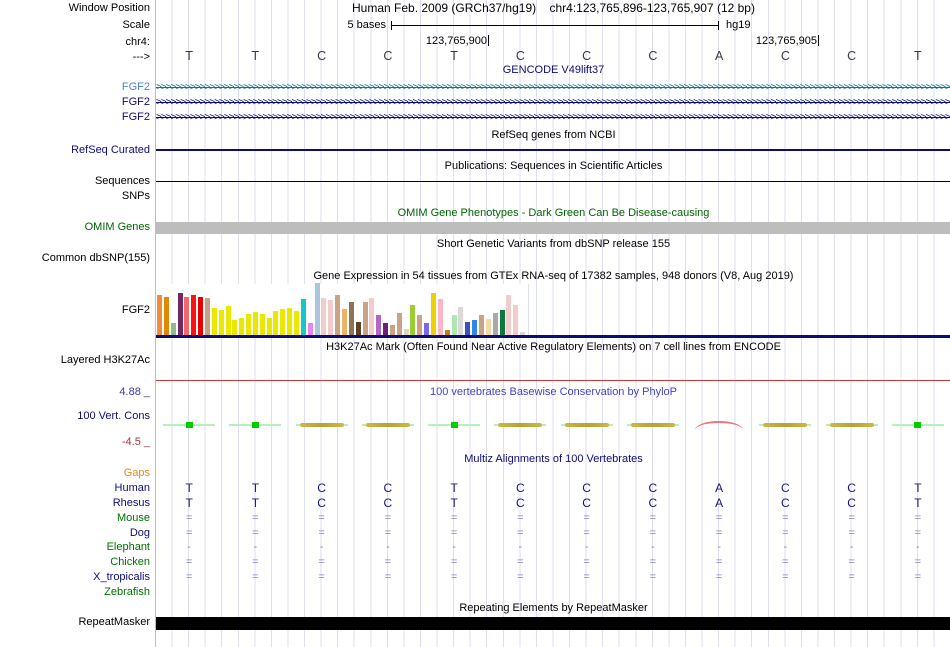 The height and width of the screenshot is (647, 950). I want to click on repeatmasker-item, so click(553, 623).